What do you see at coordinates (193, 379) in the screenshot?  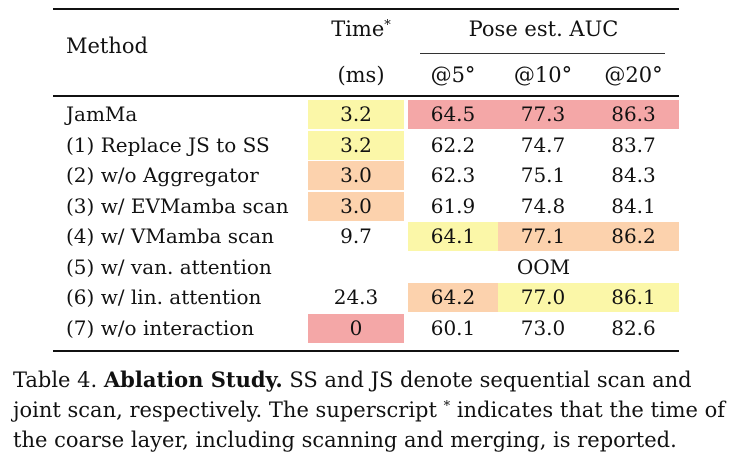 I see `caption-bold: Ablation Study.` at bounding box center [193, 379].